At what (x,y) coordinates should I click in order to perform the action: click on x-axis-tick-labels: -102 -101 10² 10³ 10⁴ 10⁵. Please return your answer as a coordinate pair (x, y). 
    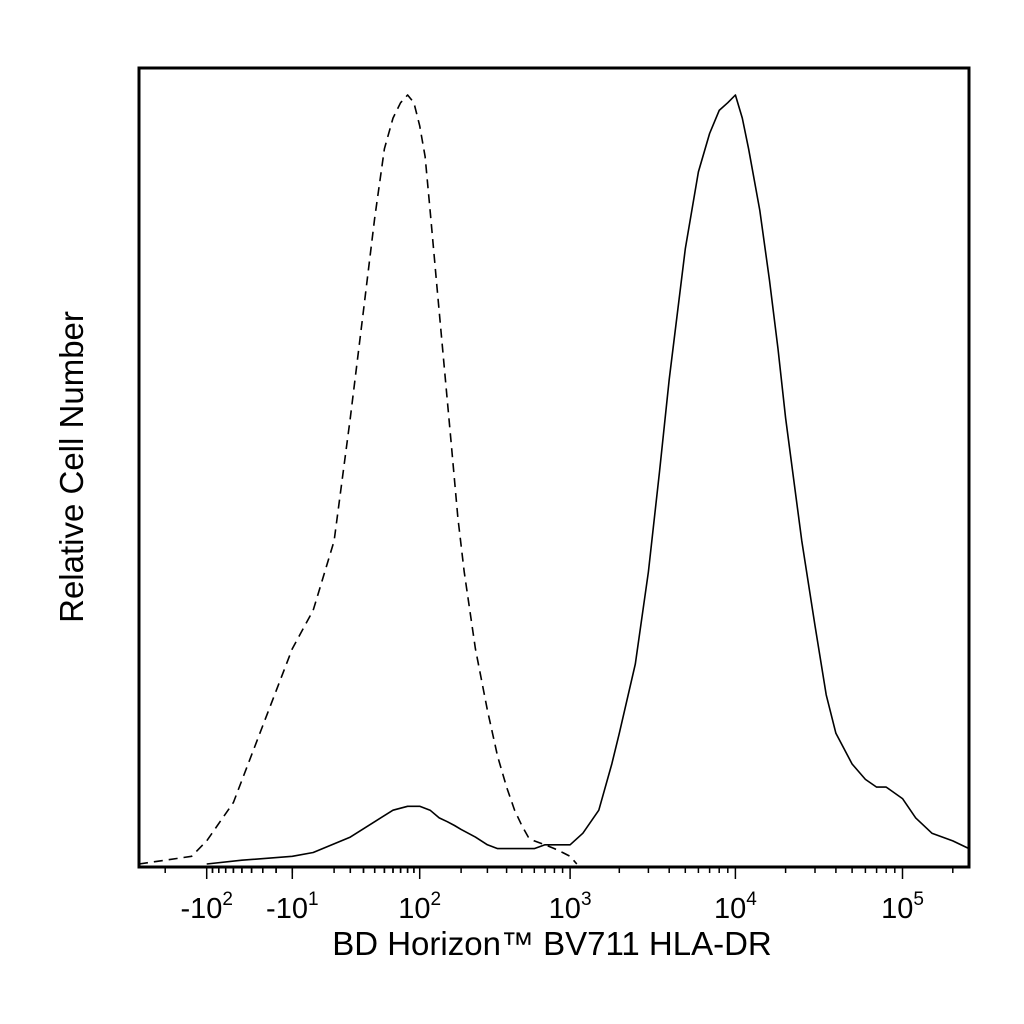
    Looking at the image, I should click on (551, 907).